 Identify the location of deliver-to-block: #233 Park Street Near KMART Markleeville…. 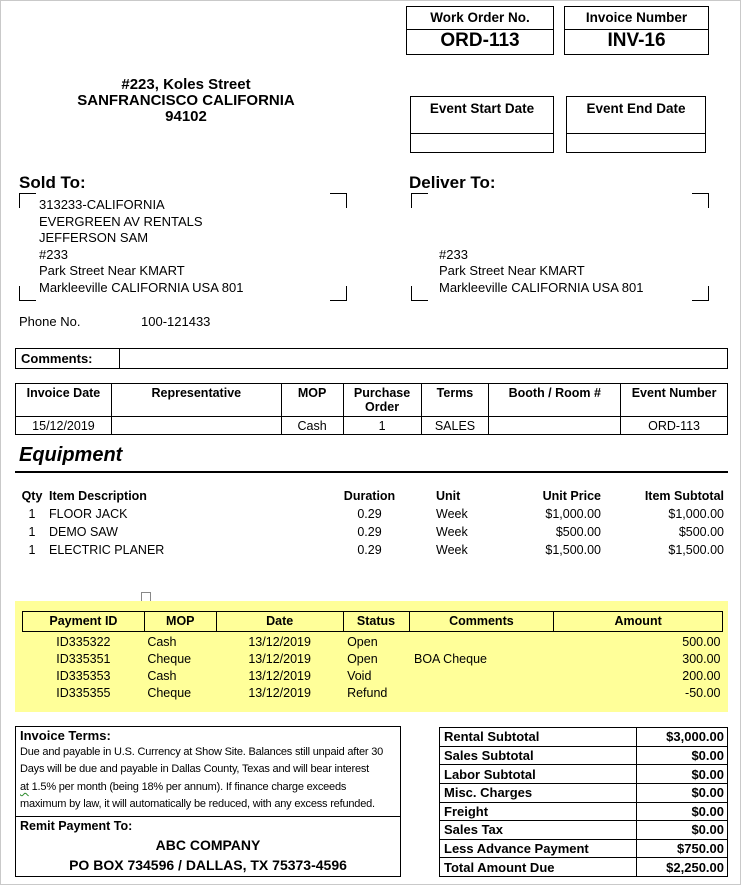
(560, 247).